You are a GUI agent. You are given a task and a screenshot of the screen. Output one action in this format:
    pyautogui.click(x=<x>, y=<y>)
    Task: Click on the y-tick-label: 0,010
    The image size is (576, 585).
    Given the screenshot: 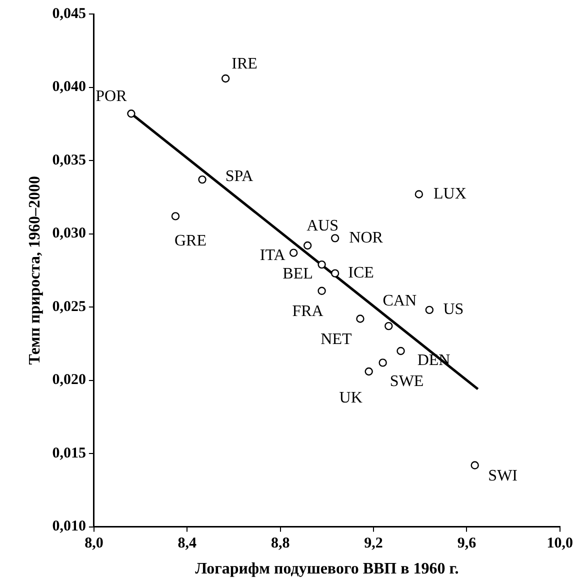 What is the action you would take?
    pyautogui.click(x=69, y=526)
    